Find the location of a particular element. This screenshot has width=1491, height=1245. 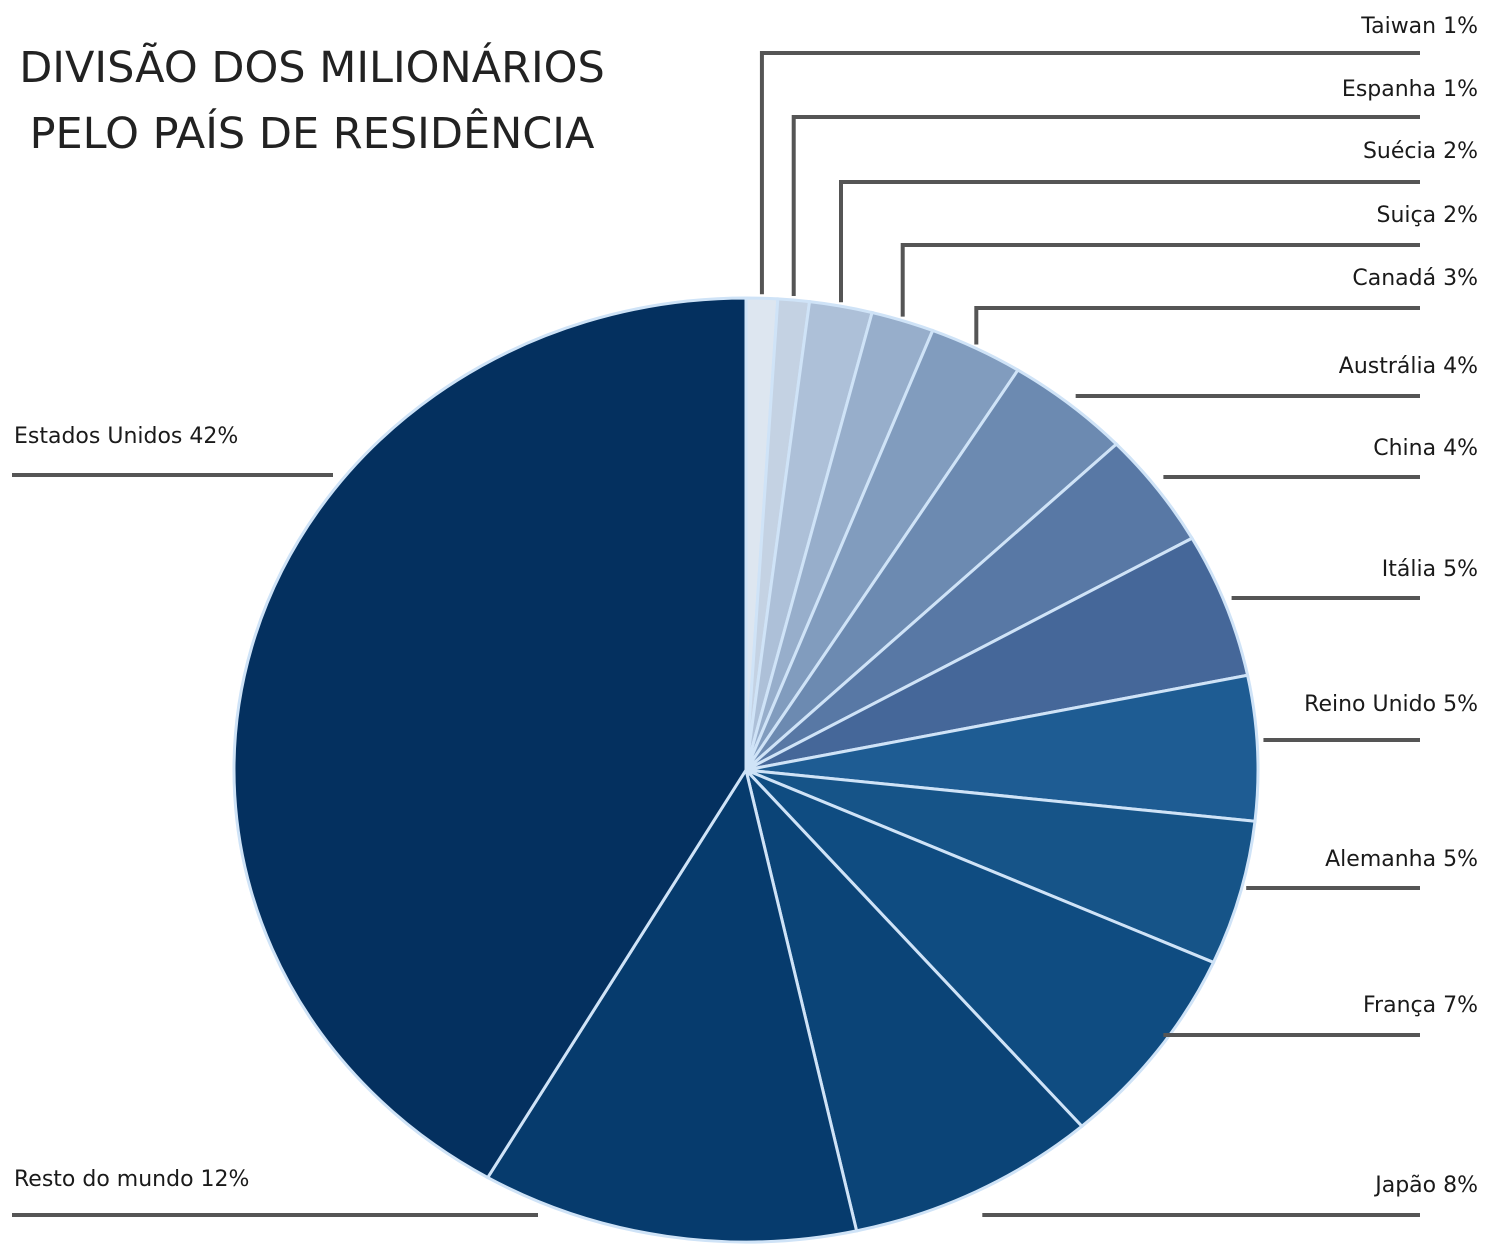

slice-label-japao-8: Japão 8% is located at coordinates (1425, 1185).